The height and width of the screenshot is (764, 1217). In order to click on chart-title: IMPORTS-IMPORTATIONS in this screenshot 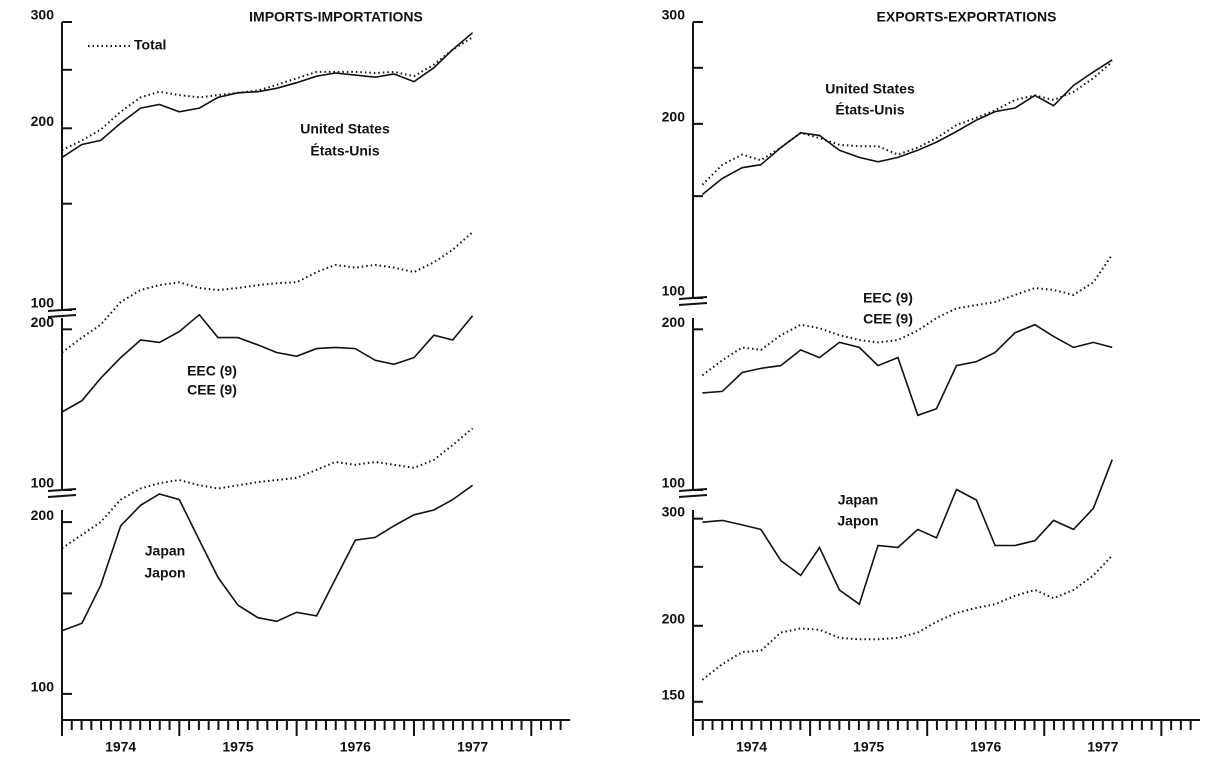, I will do `click(336, 17)`.